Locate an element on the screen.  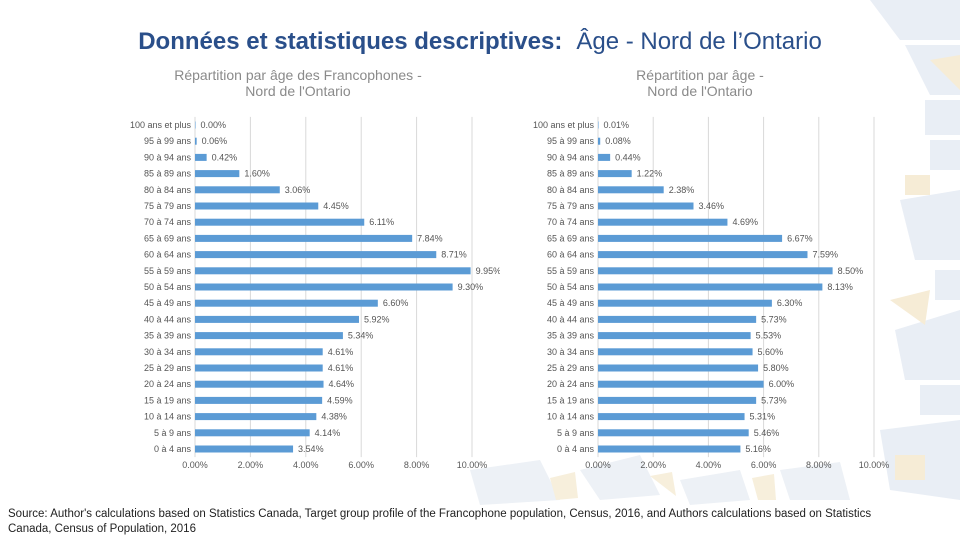
chart-title-line: Nord de l'Ontario is located at coordinates (700, 91).